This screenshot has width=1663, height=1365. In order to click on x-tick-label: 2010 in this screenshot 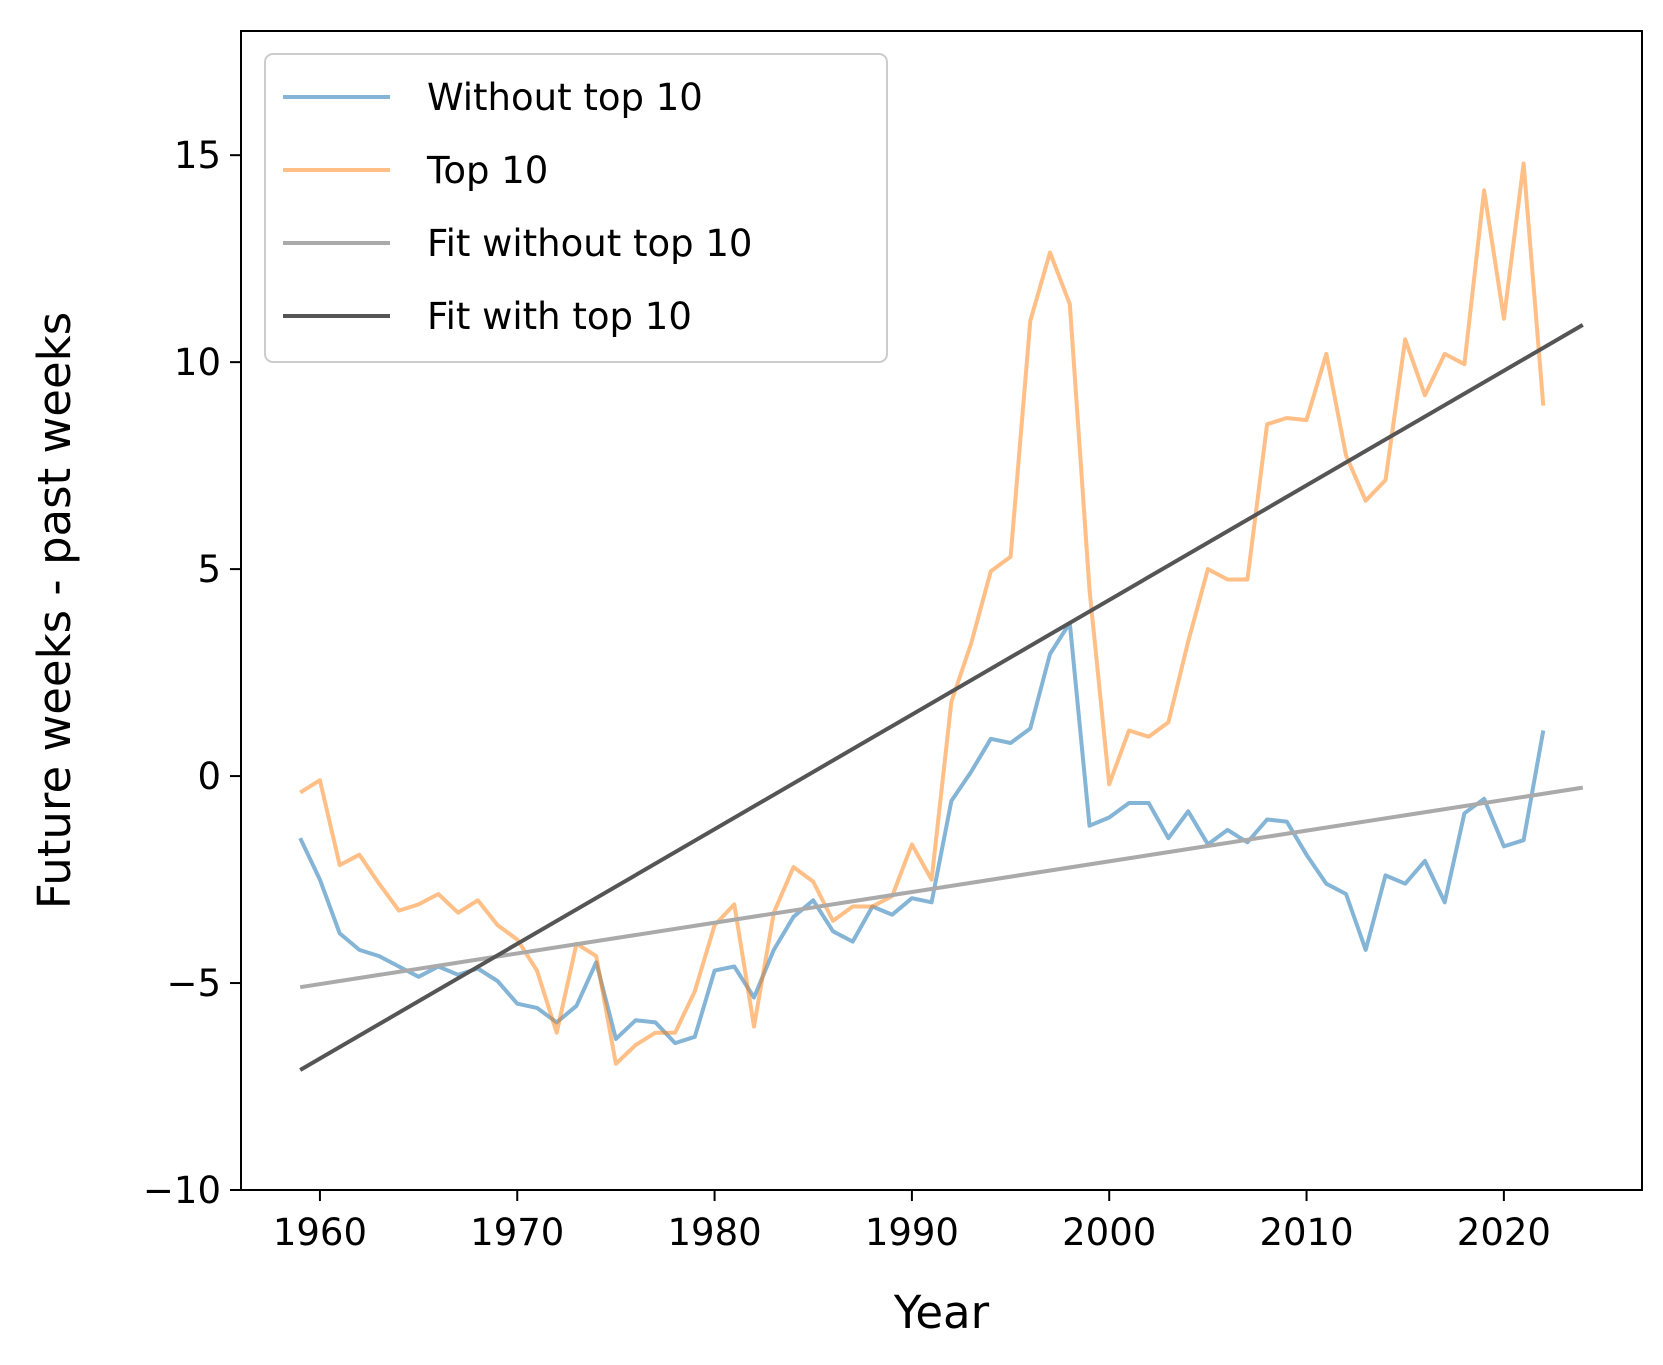, I will do `click(1306, 1232)`.